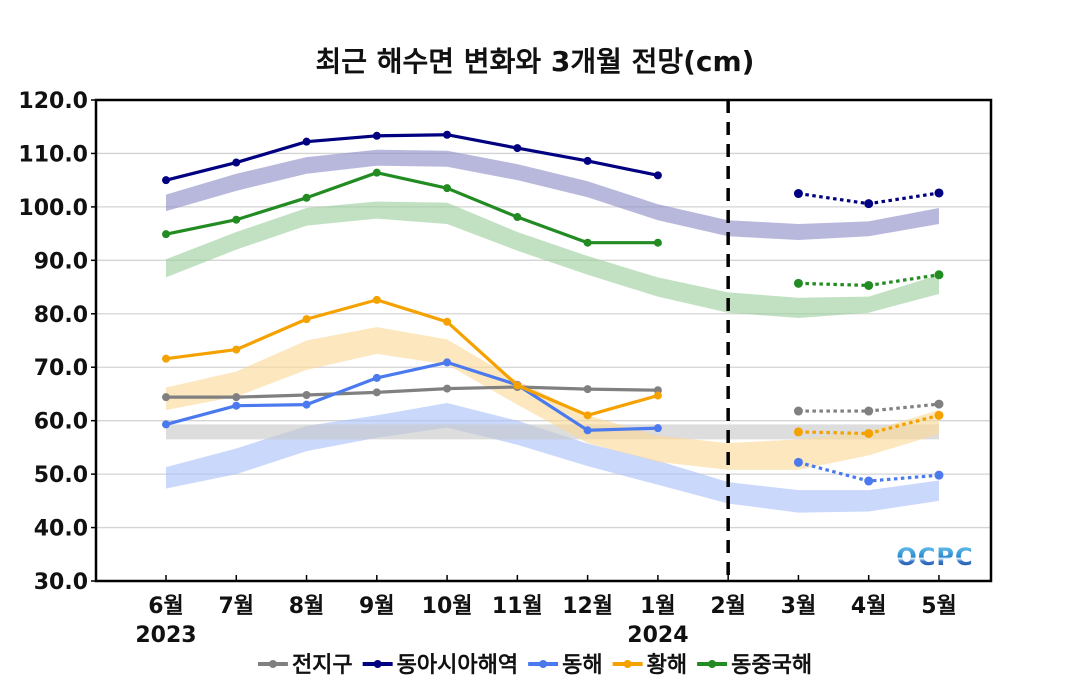 This screenshot has height=700, width=1070. Describe the element at coordinates (869, 606) in the screenshot. I see `x-tick-label: 4월` at that location.